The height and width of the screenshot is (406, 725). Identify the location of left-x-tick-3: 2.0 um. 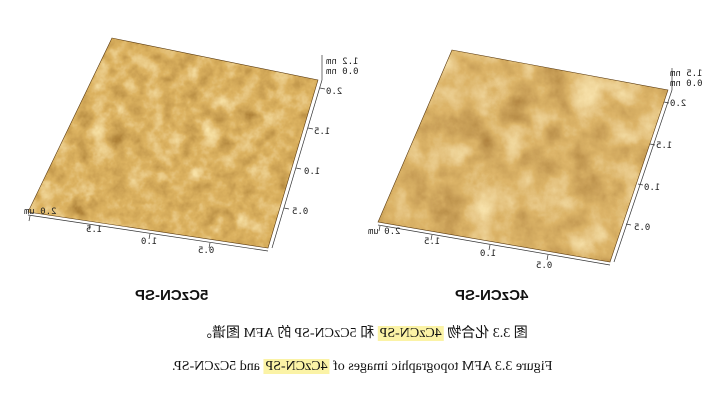
(40, 212).